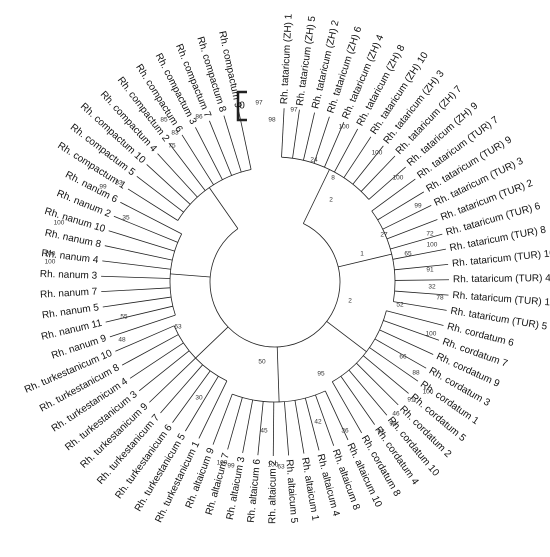  I want to click on leaf-label: Rh. tataricum (TUR) 4, so click(501, 279).